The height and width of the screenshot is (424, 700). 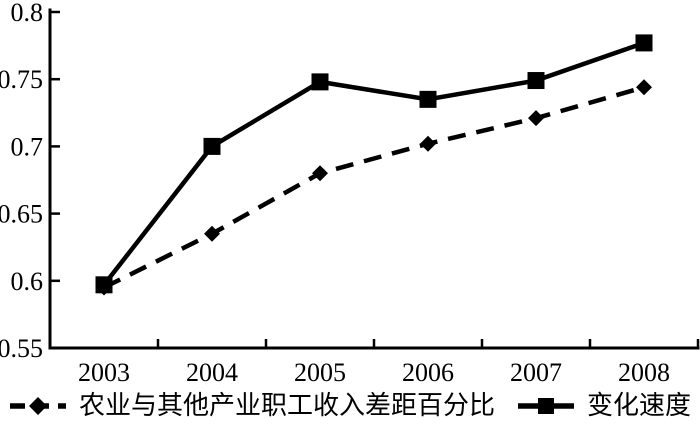 I want to click on x-tick-label: 2007, so click(x=536, y=372).